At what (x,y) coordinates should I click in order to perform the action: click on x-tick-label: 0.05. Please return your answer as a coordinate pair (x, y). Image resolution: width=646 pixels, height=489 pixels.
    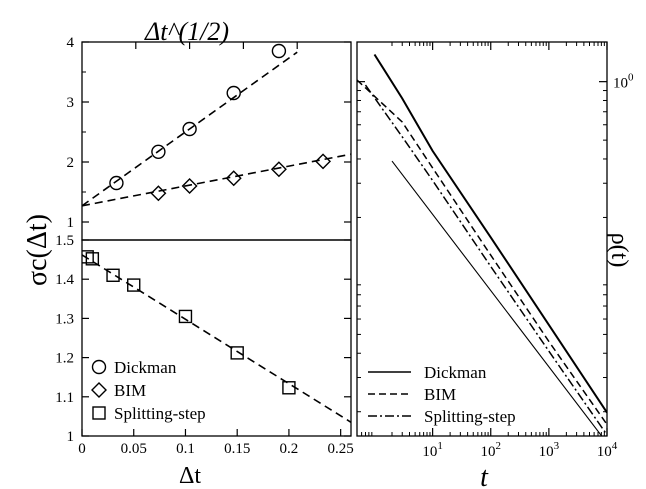
    Looking at the image, I should click on (134, 449).